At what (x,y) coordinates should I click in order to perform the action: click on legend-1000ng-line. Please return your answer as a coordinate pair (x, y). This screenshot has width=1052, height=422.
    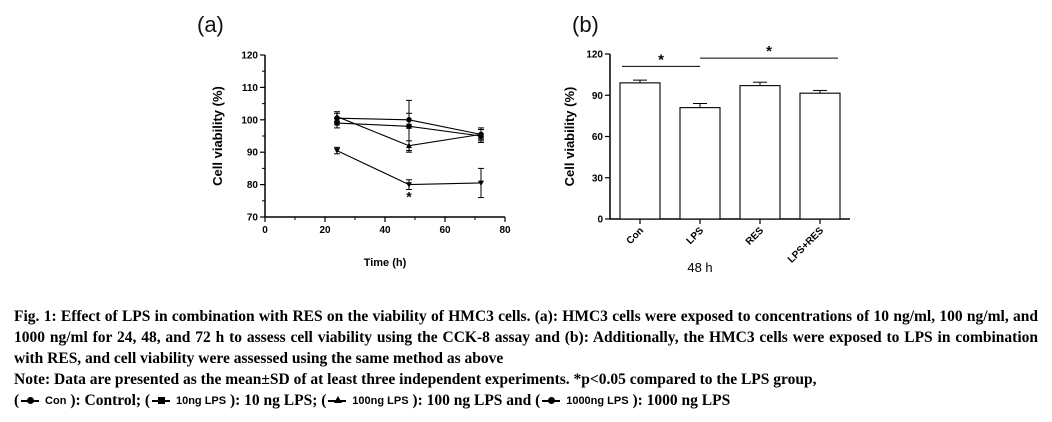
    Looking at the image, I should click on (551, 401).